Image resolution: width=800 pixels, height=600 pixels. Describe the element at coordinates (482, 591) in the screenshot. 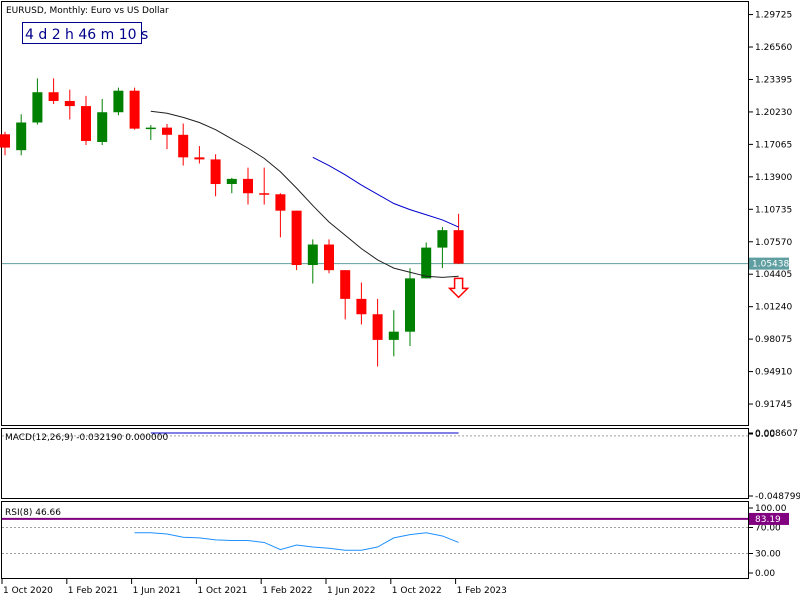

I see `time-tick-label: 1 Feb 2023` at that location.